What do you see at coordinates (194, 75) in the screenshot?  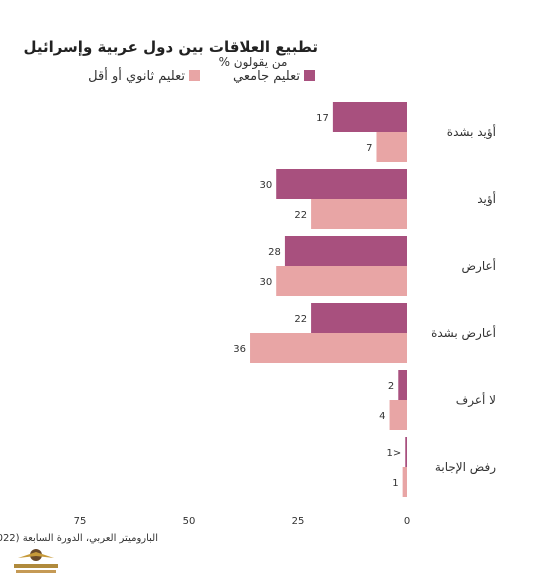 I see `legend-swatch-secondary` at bounding box center [194, 75].